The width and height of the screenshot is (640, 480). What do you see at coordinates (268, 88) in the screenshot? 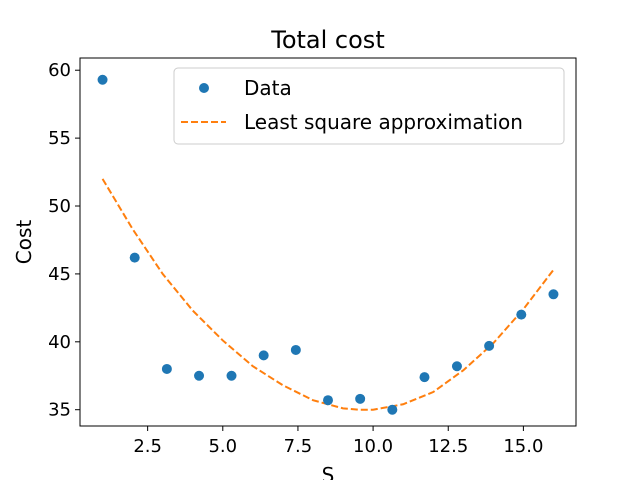
I see `legend-label-data: Data` at bounding box center [268, 88].